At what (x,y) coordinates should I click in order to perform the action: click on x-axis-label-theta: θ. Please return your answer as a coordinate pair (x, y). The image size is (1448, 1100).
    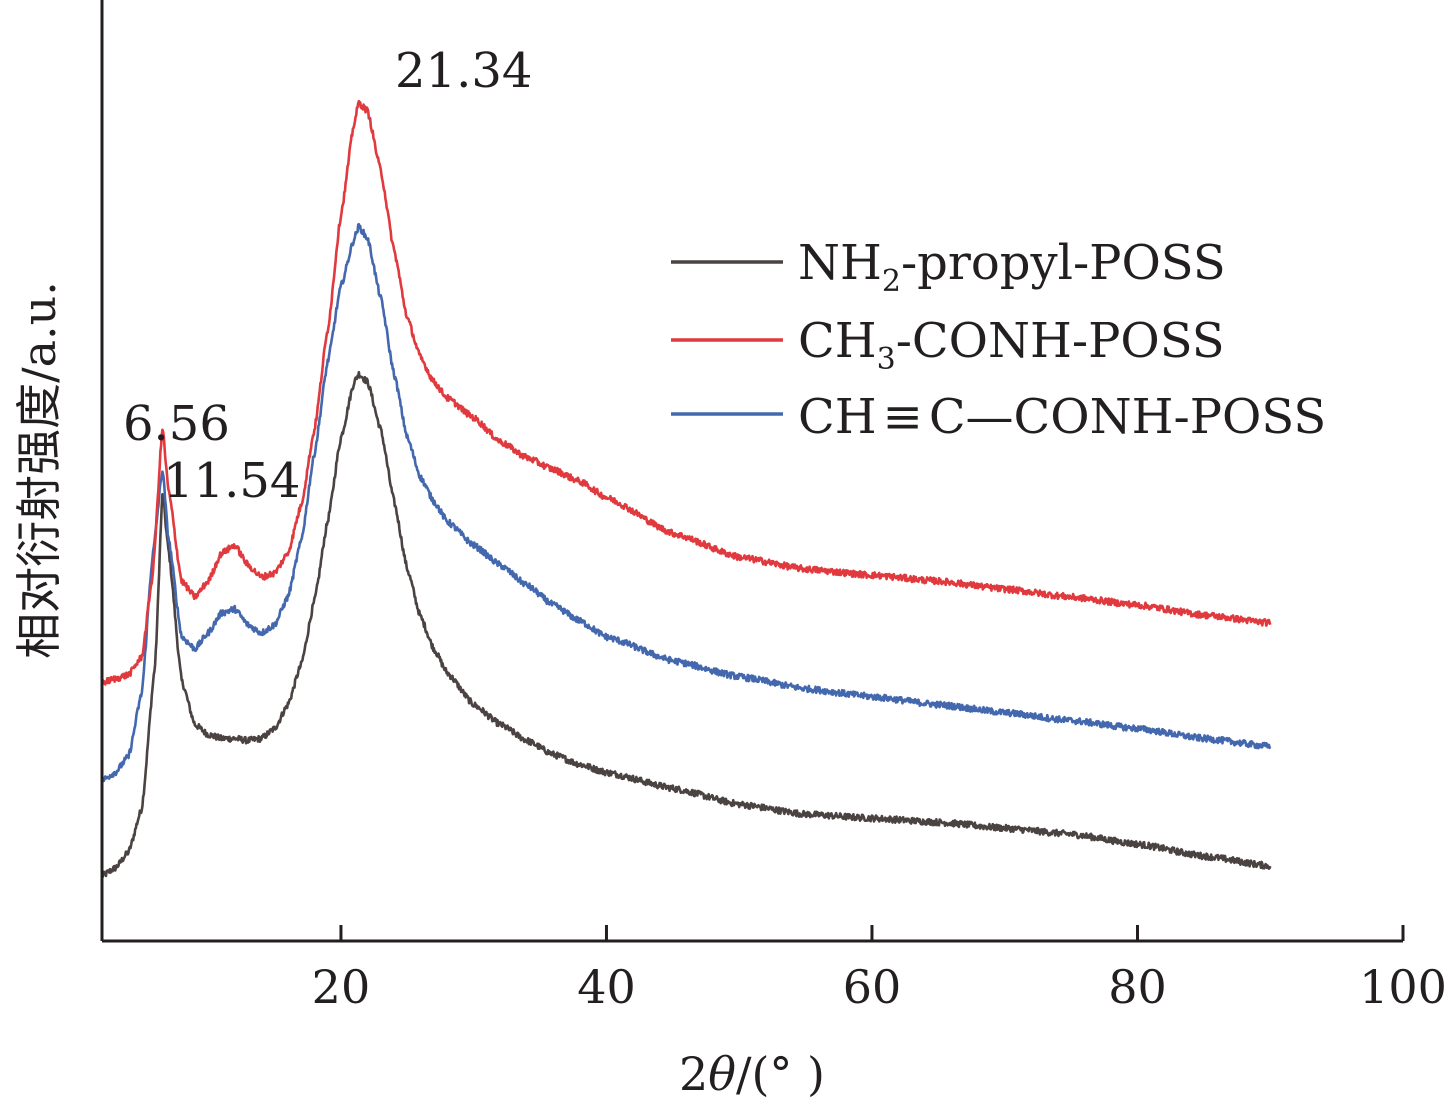
    Looking at the image, I should click on (722, 1073).